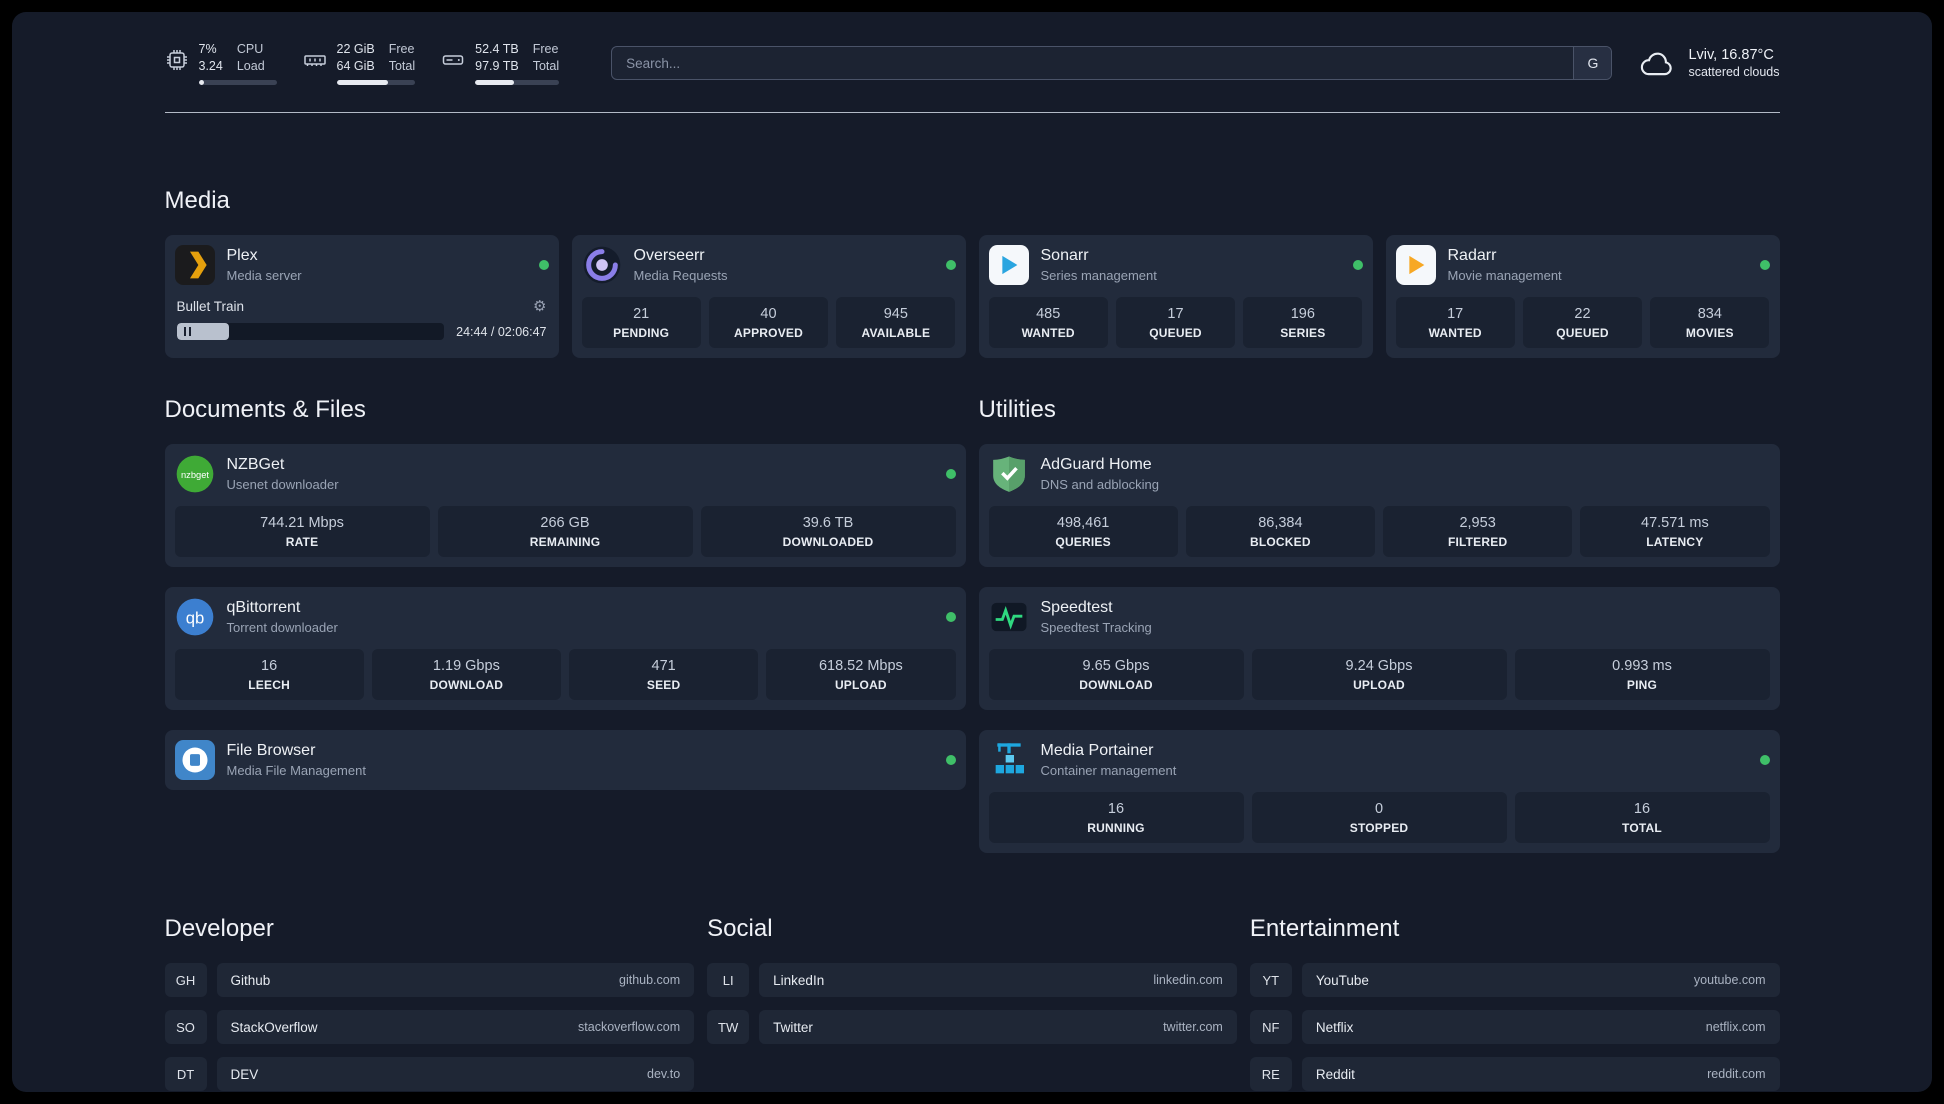  I want to click on bookmark-link-github: Github github.com, so click(455, 980).